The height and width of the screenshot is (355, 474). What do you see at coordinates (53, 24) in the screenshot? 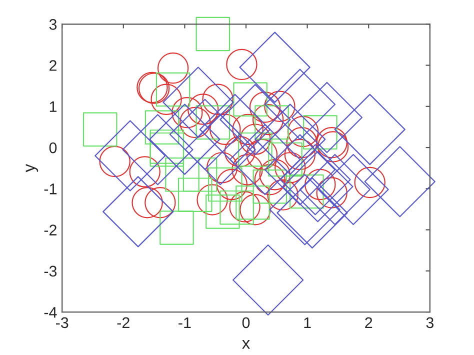
I see `y-tick-label: 3` at bounding box center [53, 24].